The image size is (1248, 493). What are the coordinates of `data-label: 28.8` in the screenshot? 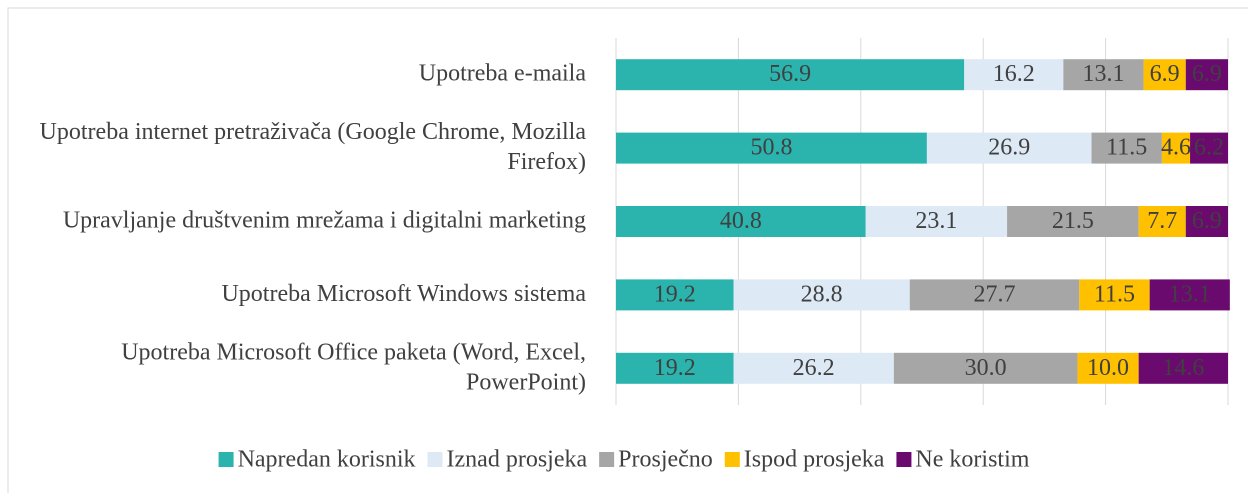 It's located at (822, 294).